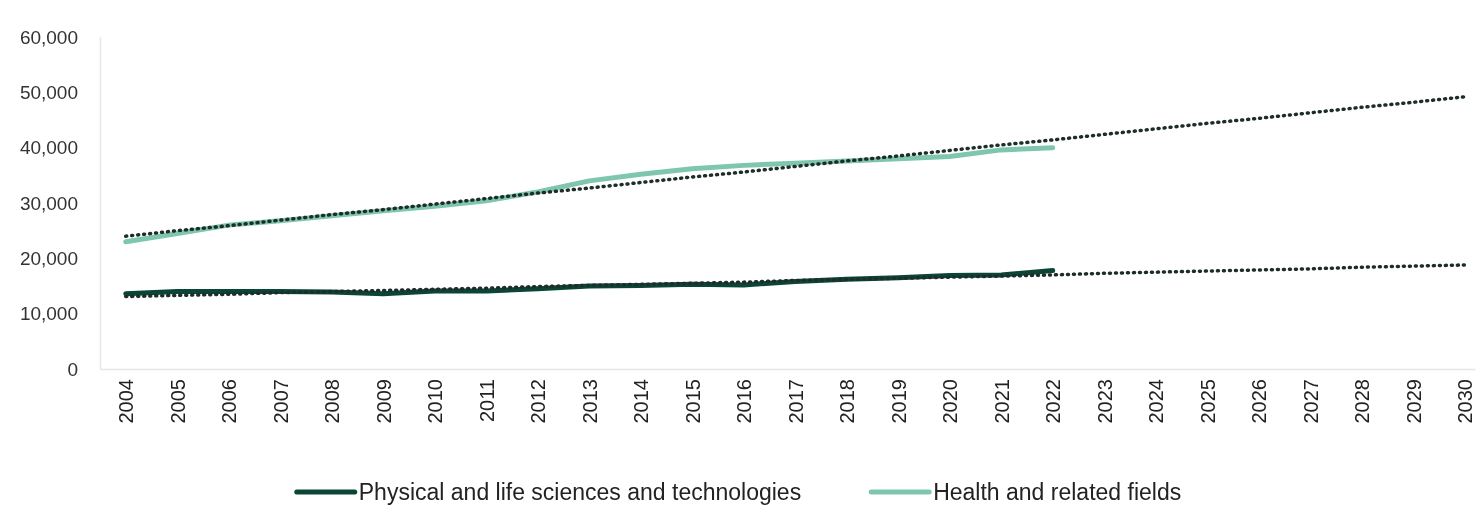 This screenshot has height=509, width=1478. Describe the element at coordinates (692, 401) in the screenshot. I see `x-tick-label: 2015` at that location.